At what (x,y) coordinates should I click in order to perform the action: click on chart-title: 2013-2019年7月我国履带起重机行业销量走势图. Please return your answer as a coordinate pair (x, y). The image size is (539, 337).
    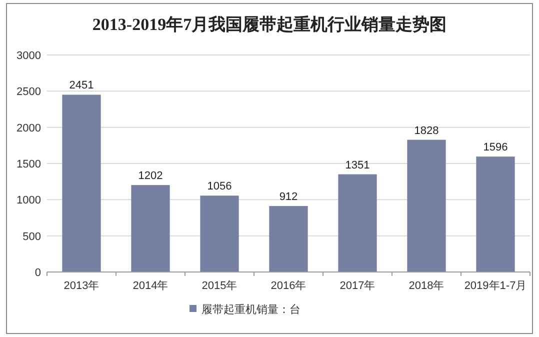
    Looking at the image, I should click on (269, 24).